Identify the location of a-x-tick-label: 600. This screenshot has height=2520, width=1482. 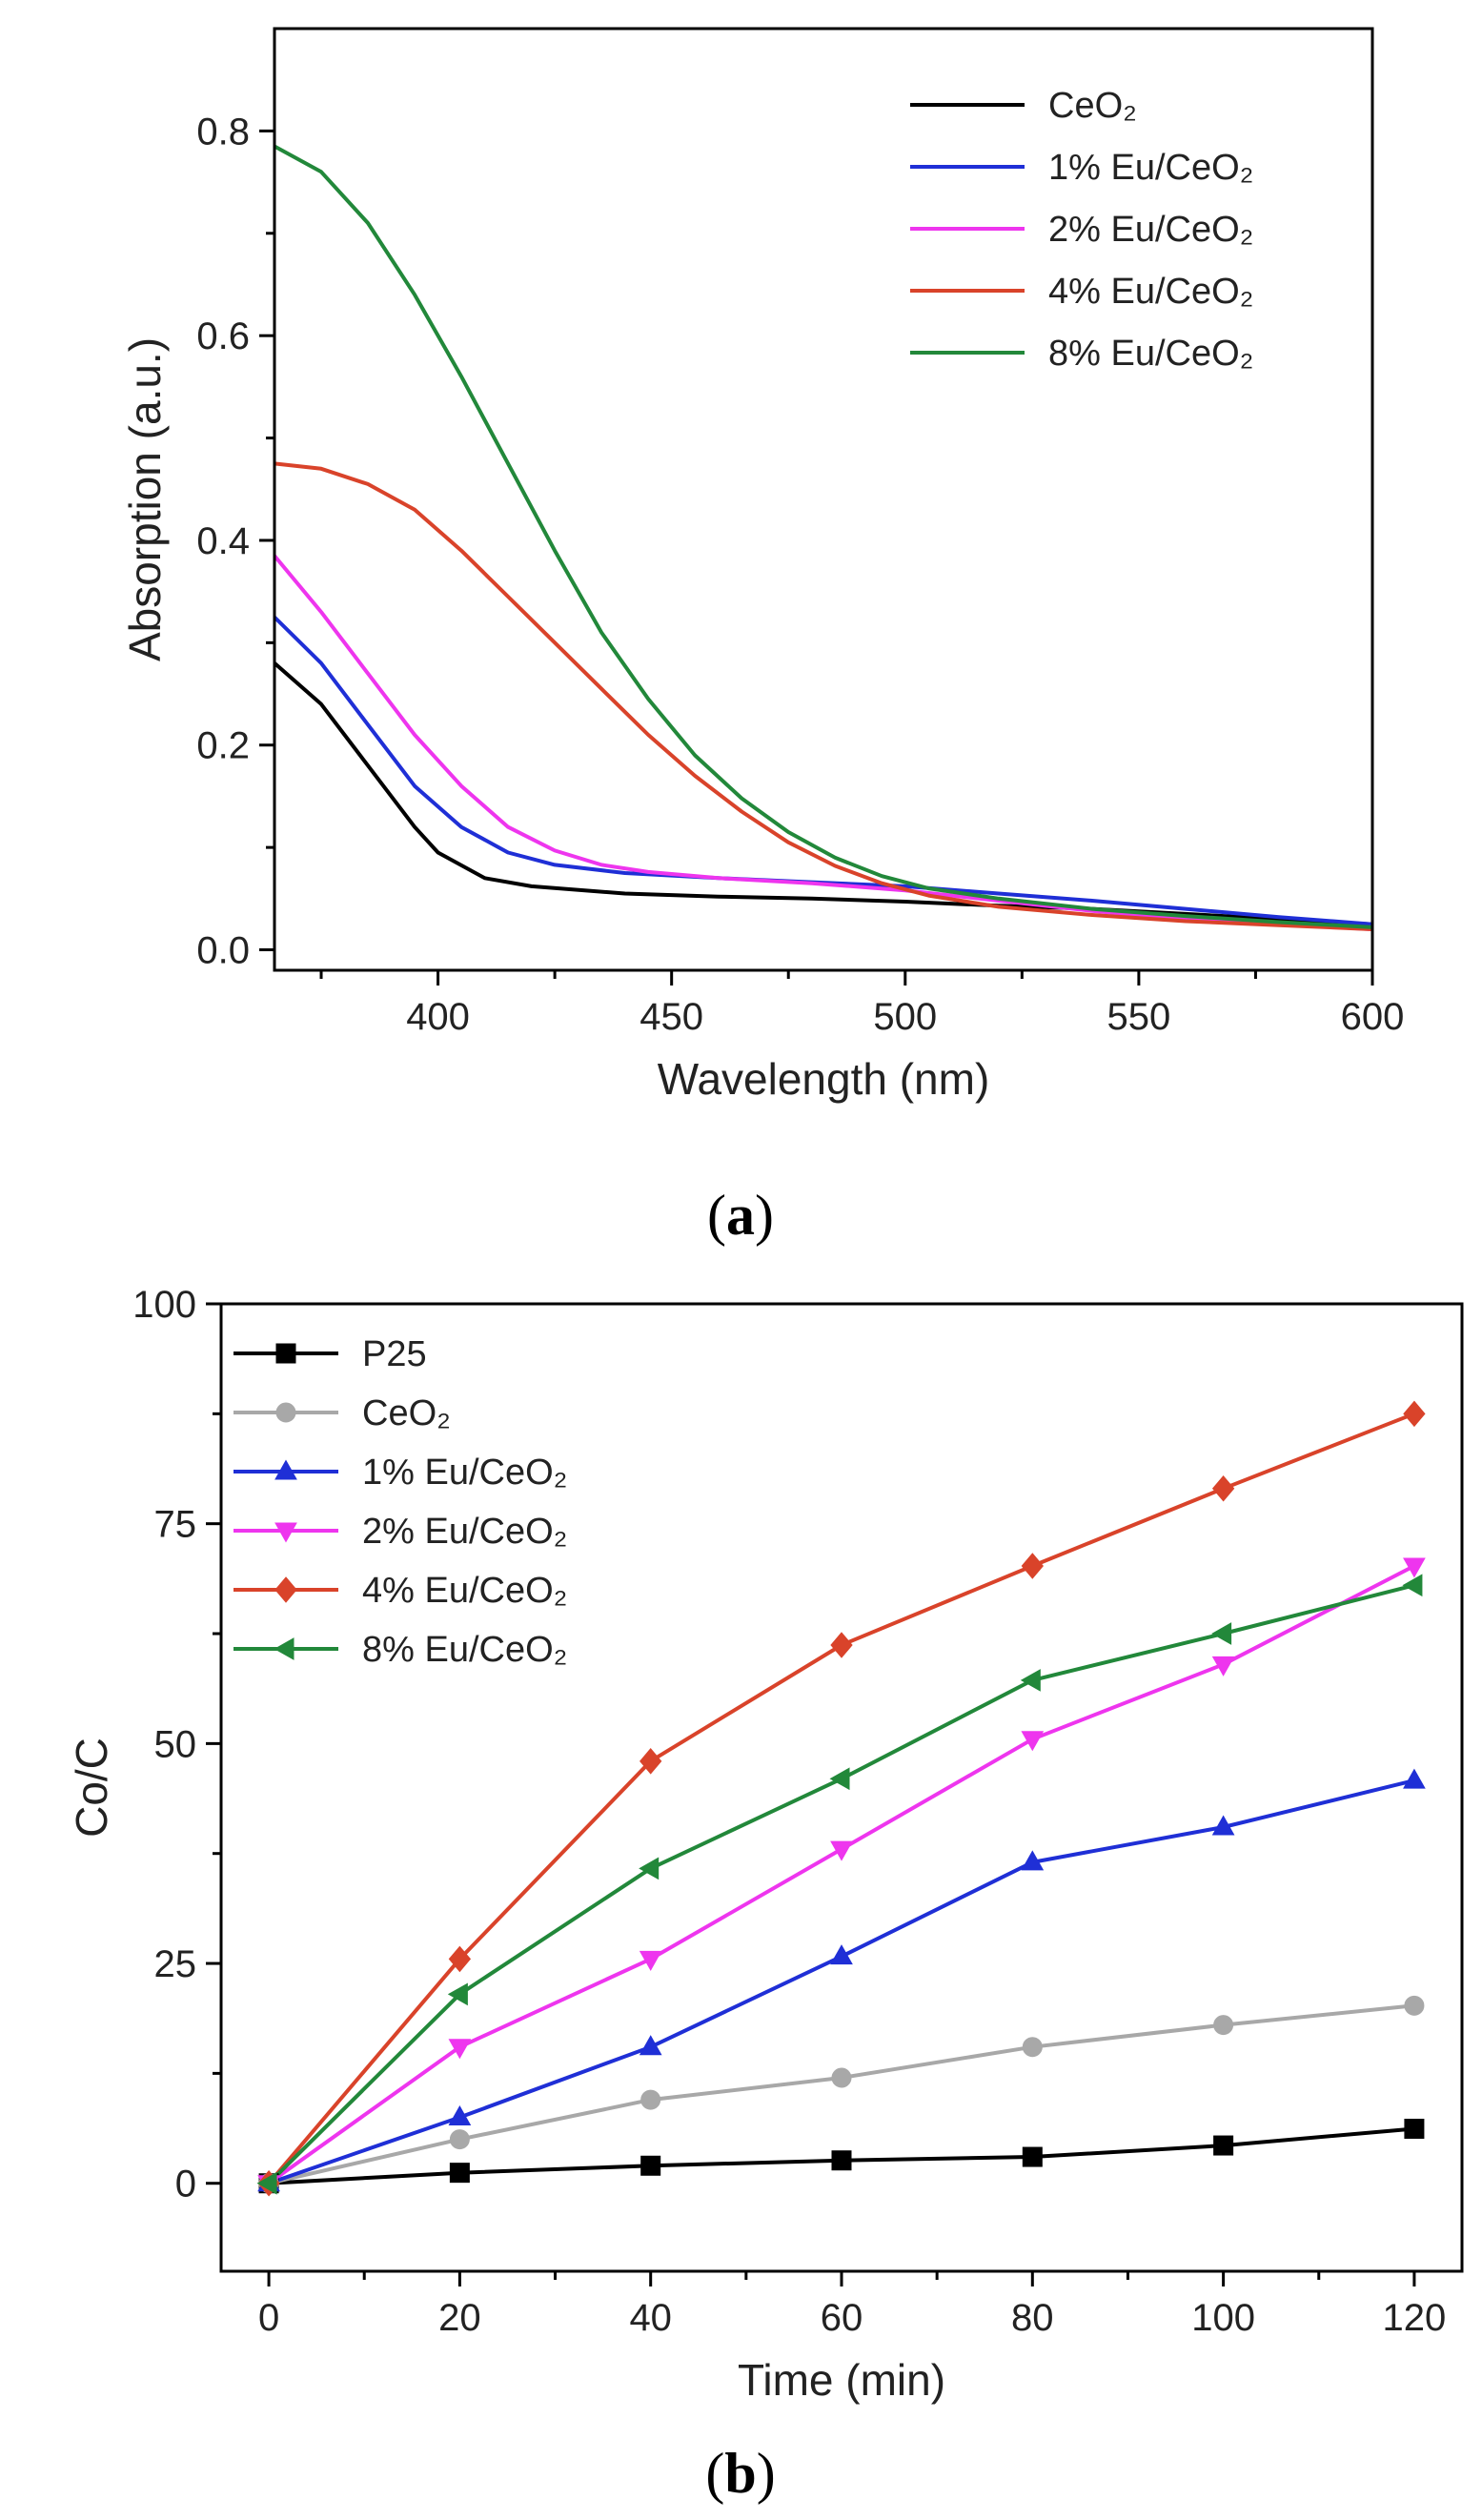
(1373, 1017).